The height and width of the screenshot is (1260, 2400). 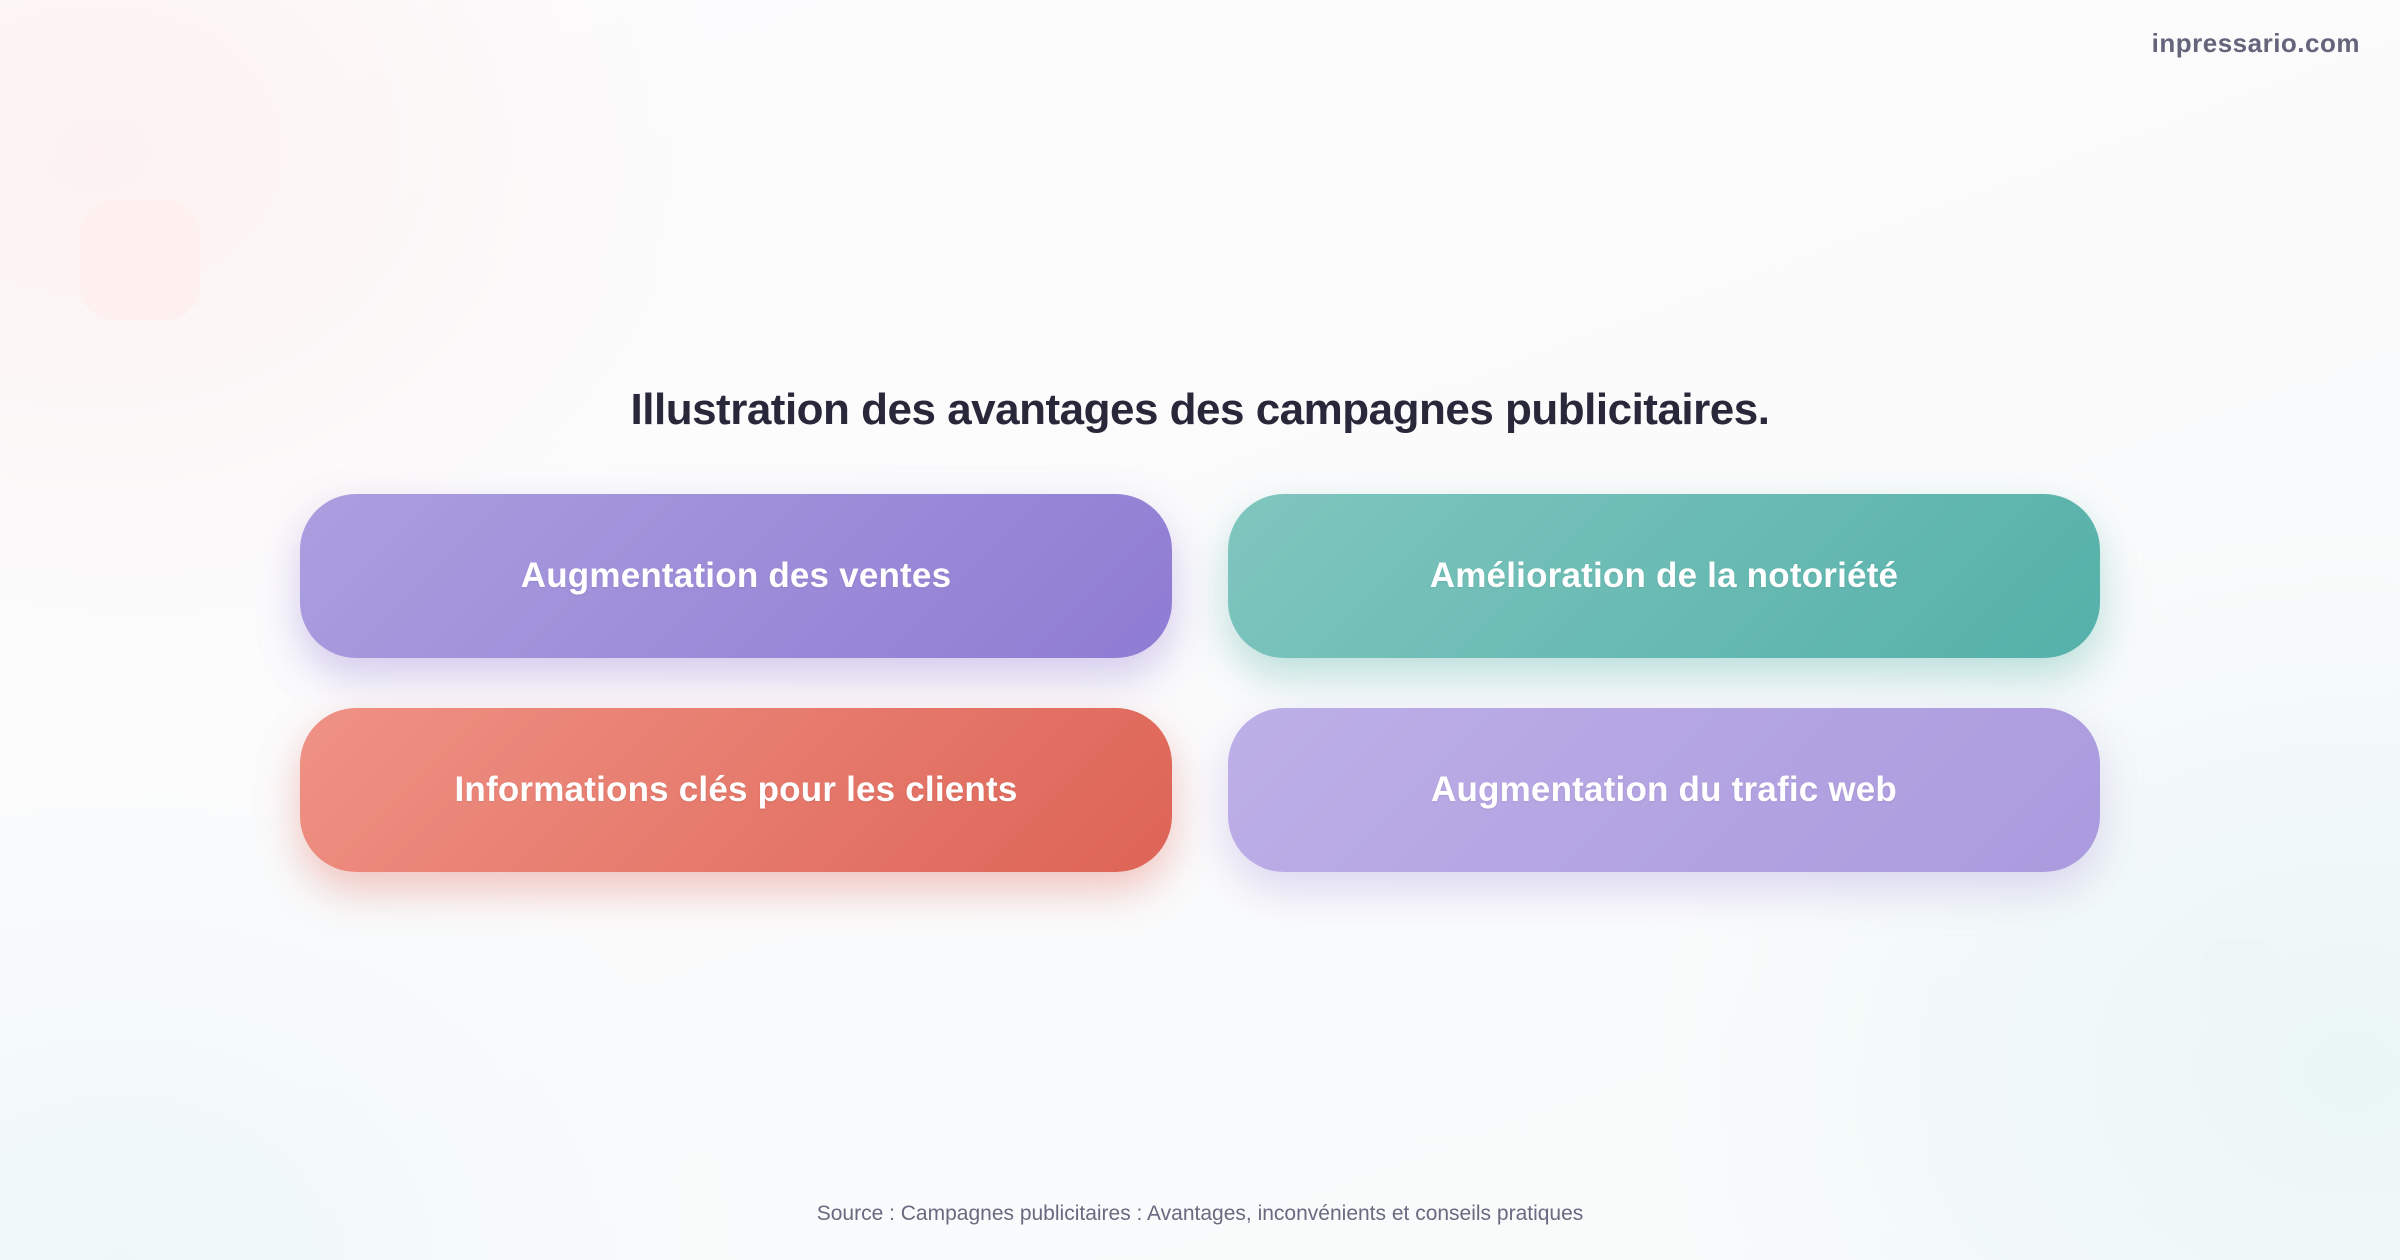 I want to click on benefit-card-label: Augmentation du trafic web, so click(x=1664, y=789).